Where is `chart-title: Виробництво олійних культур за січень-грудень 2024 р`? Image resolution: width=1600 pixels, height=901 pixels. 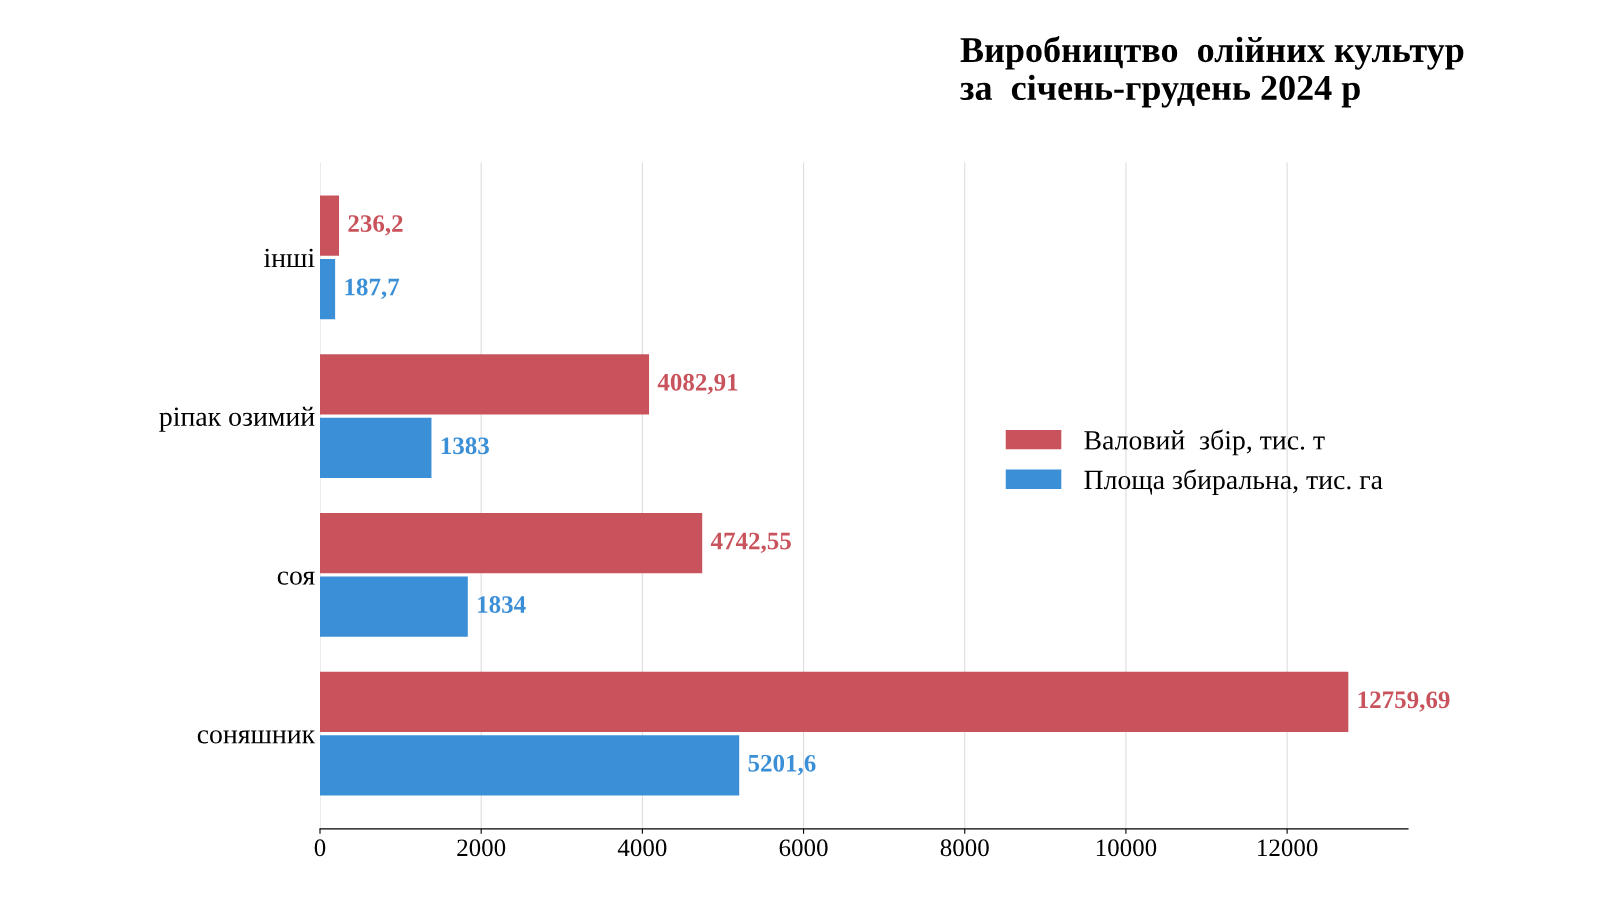
chart-title: Виробництво олійних культур за січень-грудень 2024 р is located at coordinates (1212, 72).